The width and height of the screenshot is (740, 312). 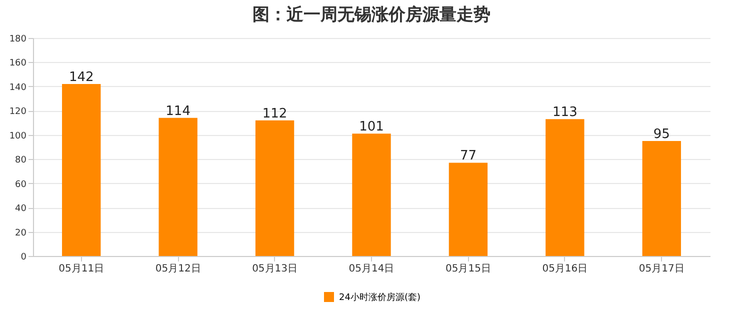 What do you see at coordinates (21, 185) in the screenshot?
I see `y-tick-label: 60` at bounding box center [21, 185].